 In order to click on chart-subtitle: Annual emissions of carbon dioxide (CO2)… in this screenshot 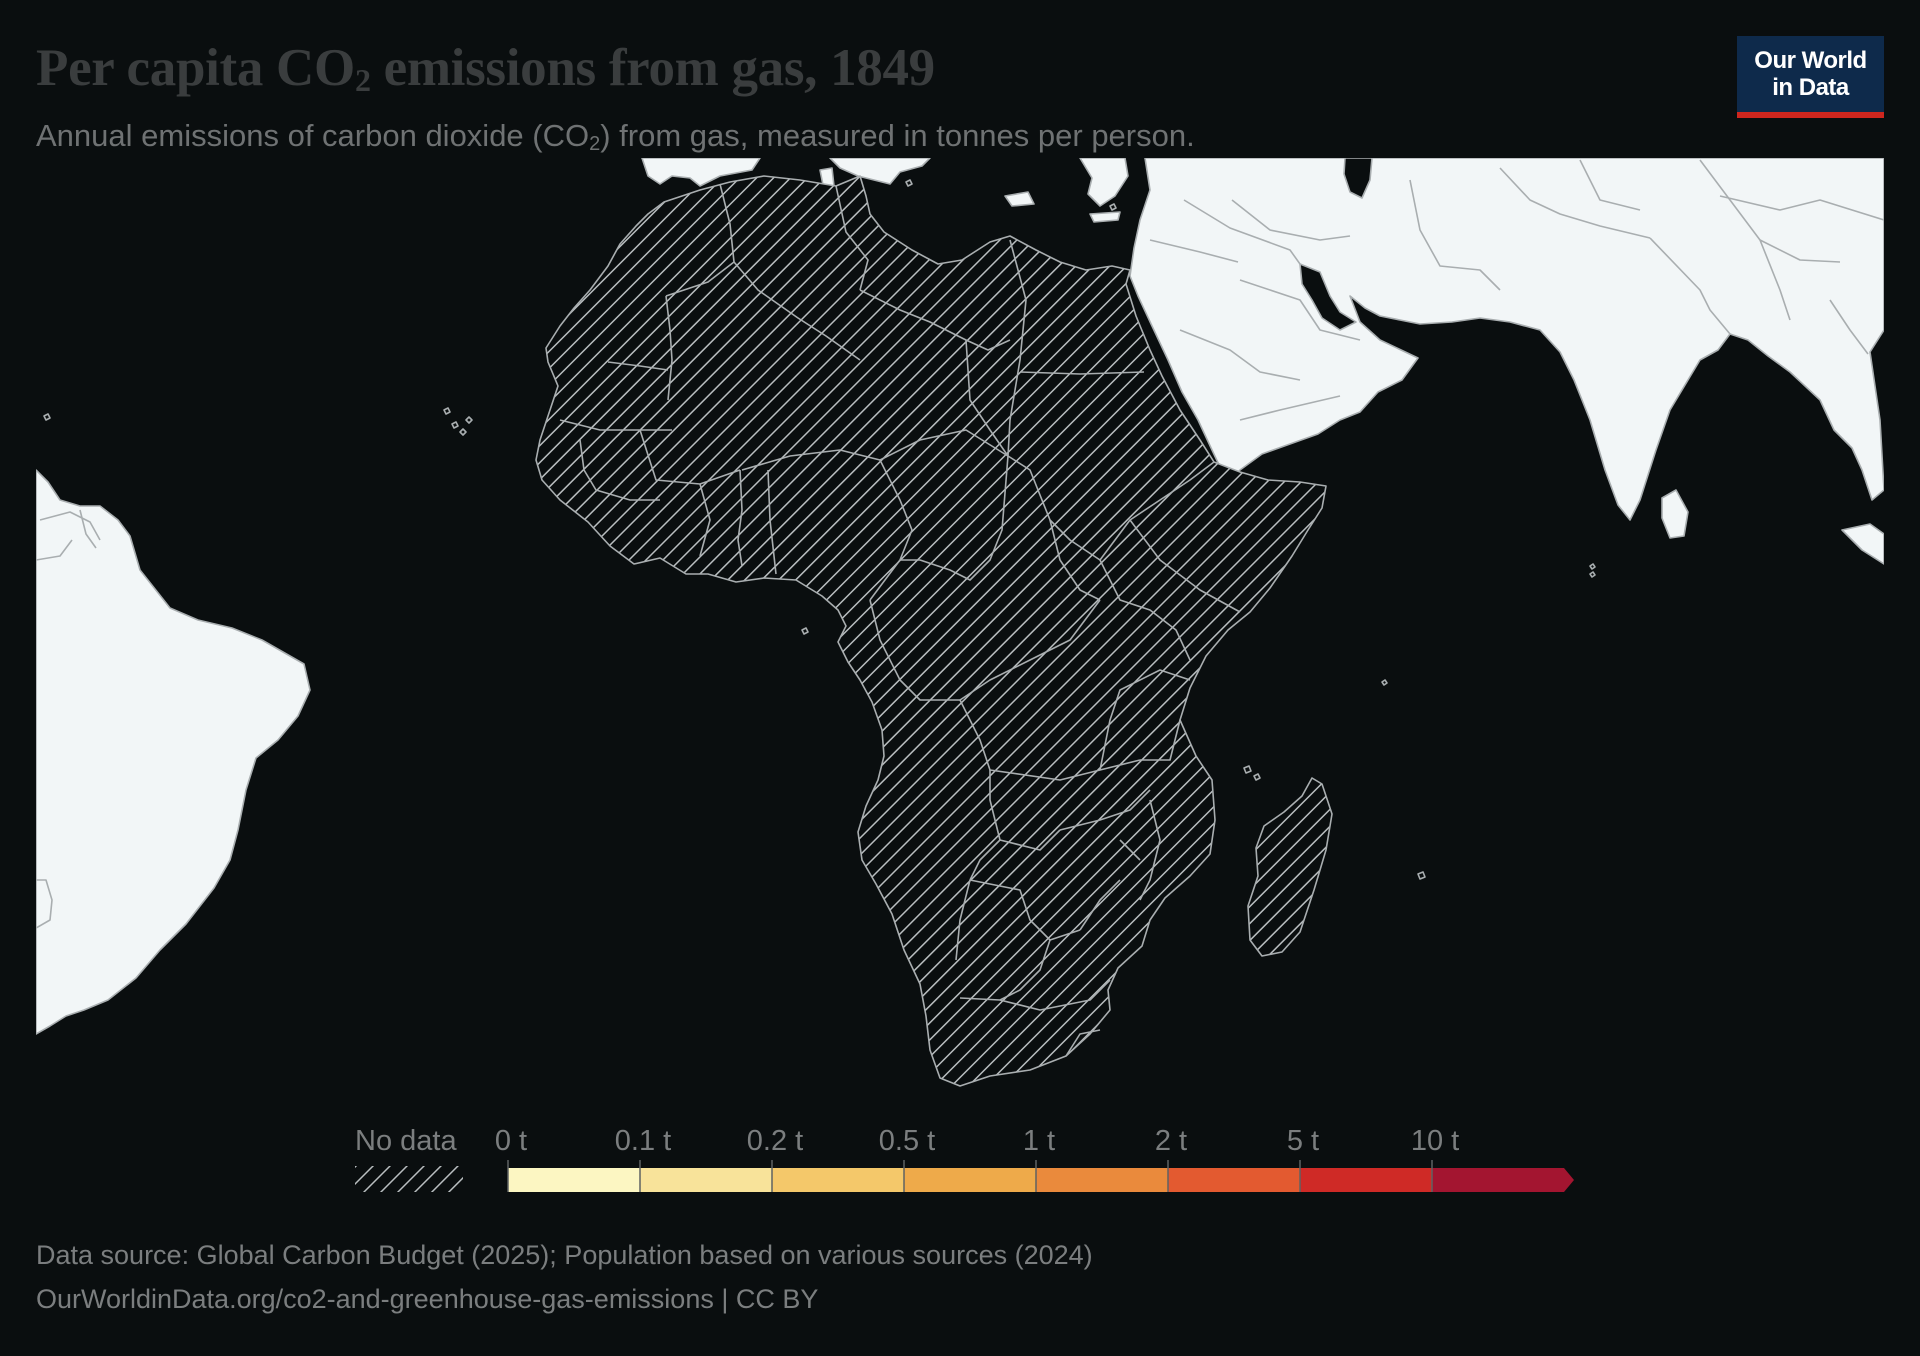, I will do `click(615, 137)`.